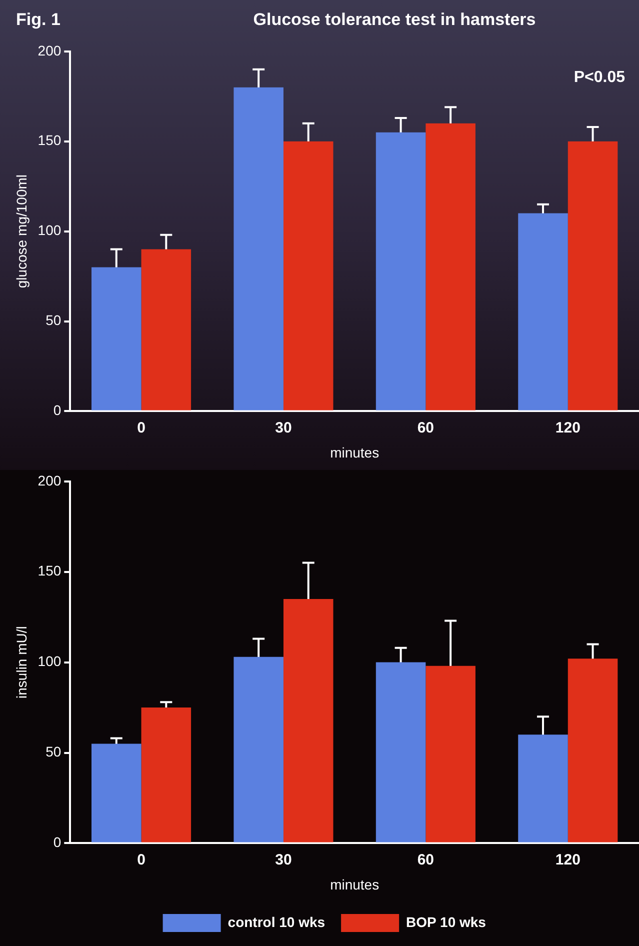 This screenshot has width=639, height=946. What do you see at coordinates (21, 231) in the screenshot?
I see `y-axis-title: glucose mg/100ml` at bounding box center [21, 231].